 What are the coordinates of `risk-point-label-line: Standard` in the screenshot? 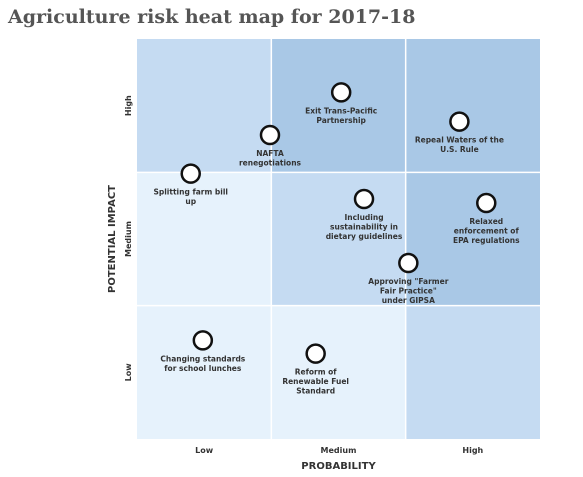 It's located at (315, 391).